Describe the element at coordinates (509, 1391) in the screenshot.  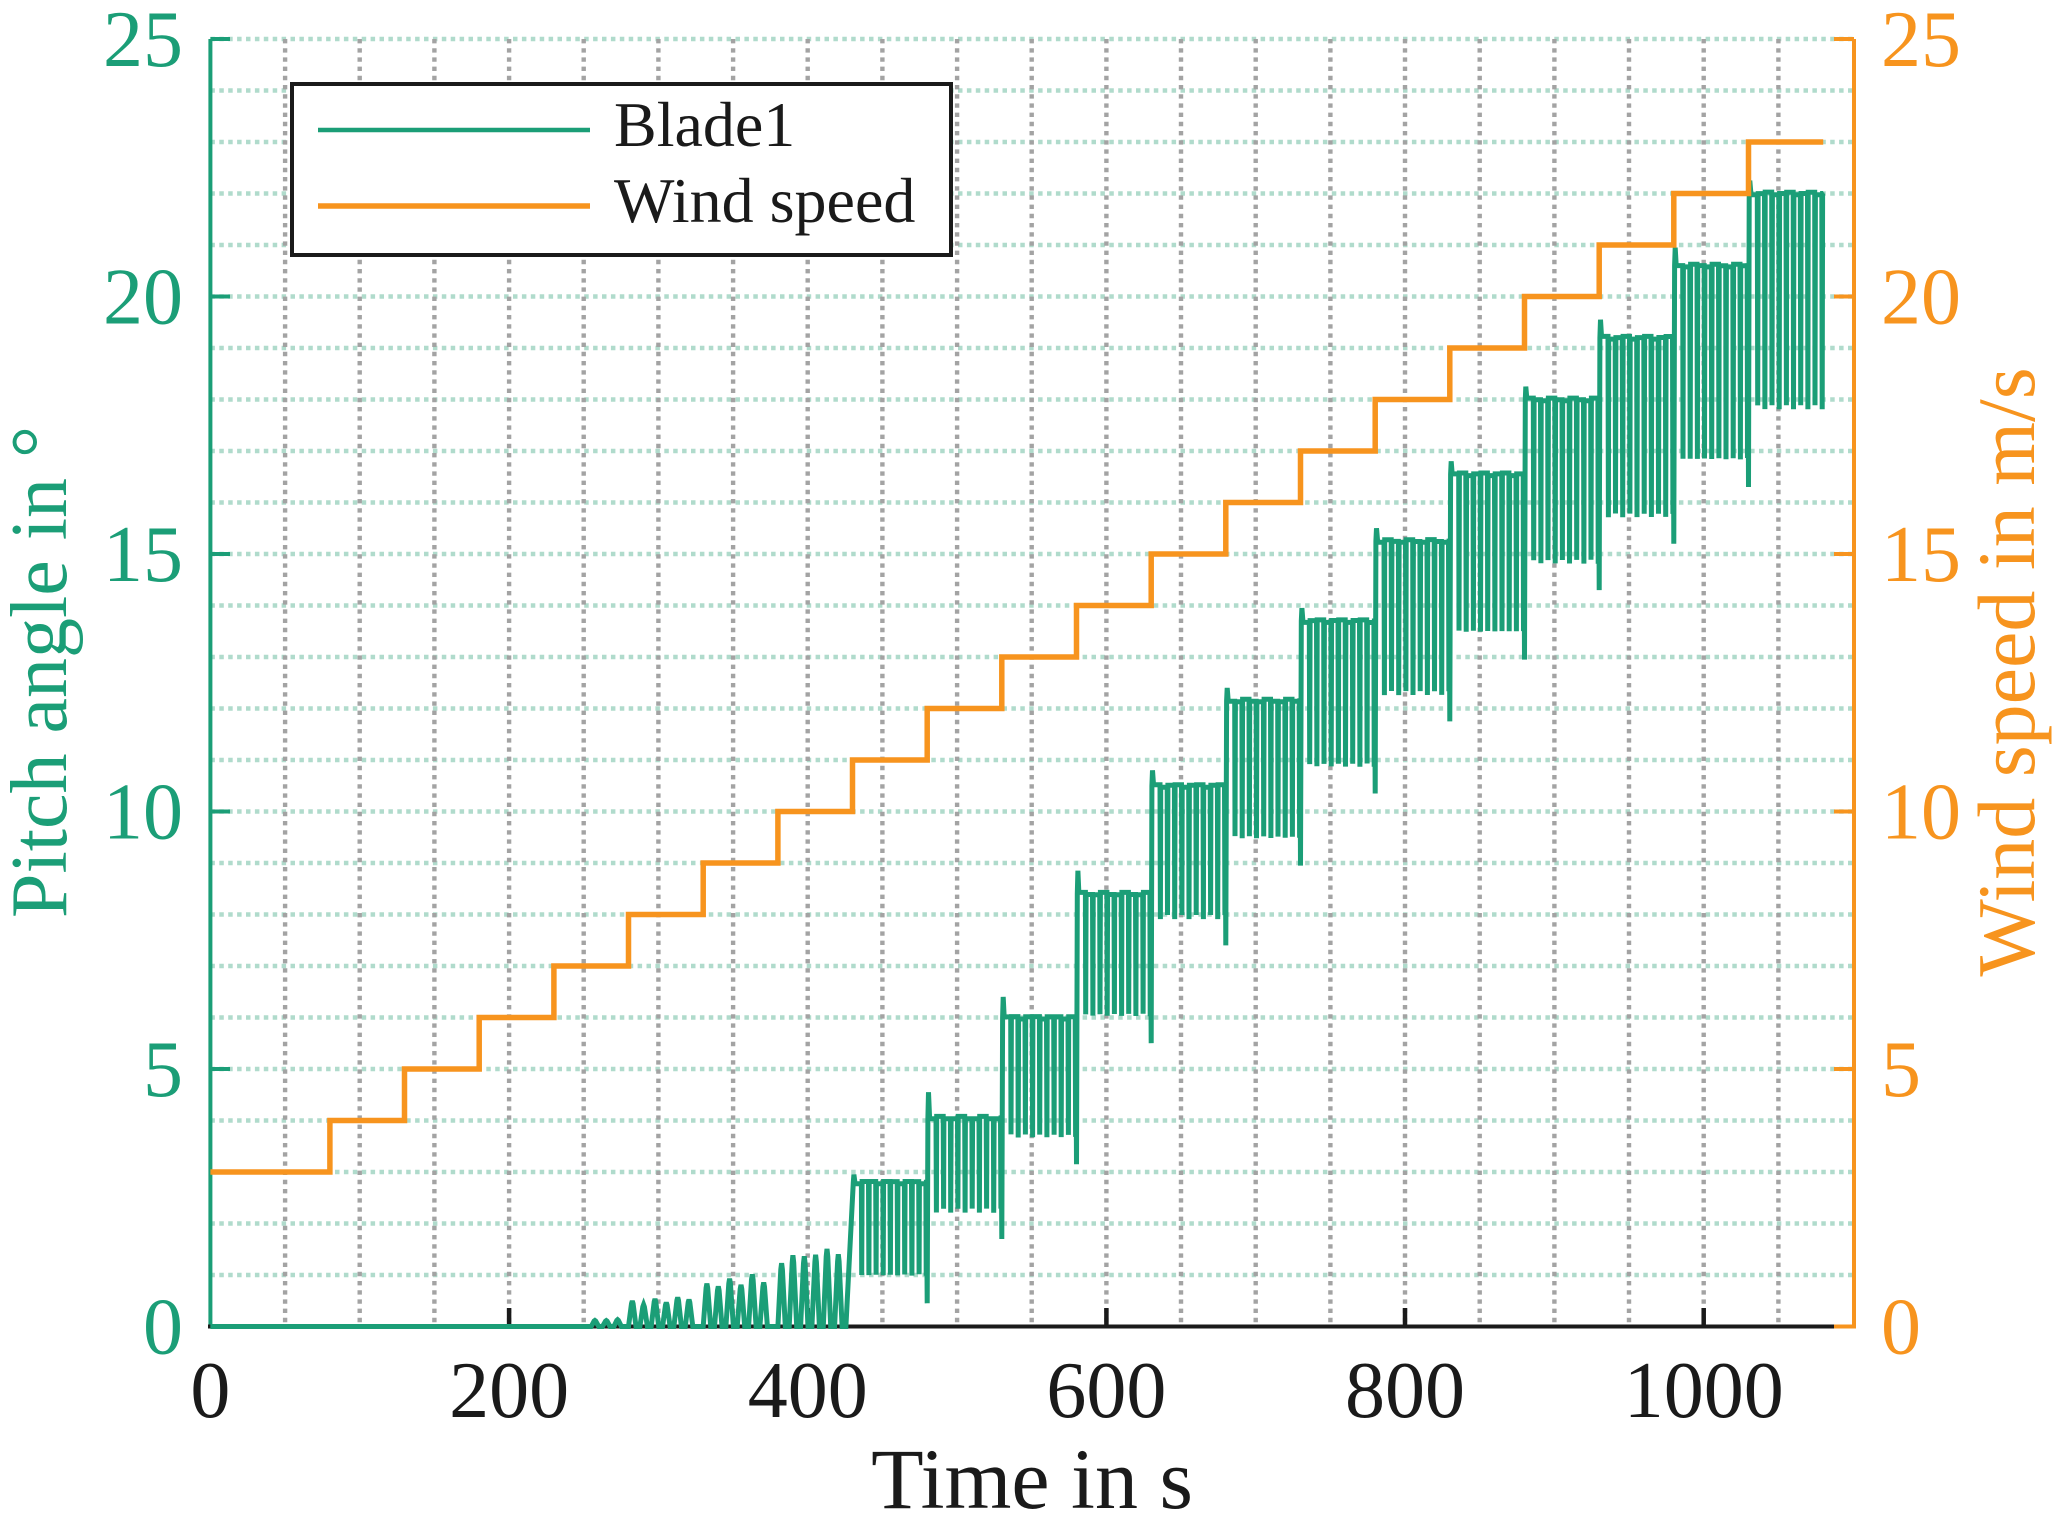
I see `svg-text: 200` at that location.